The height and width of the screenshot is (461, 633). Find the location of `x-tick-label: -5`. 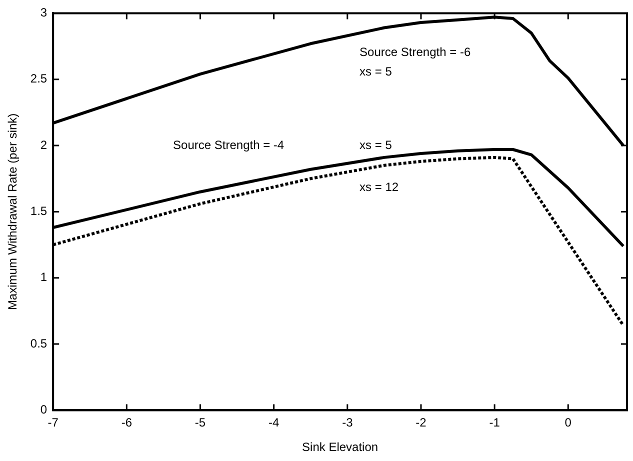

x-tick-label: -5 is located at coordinates (200, 423).